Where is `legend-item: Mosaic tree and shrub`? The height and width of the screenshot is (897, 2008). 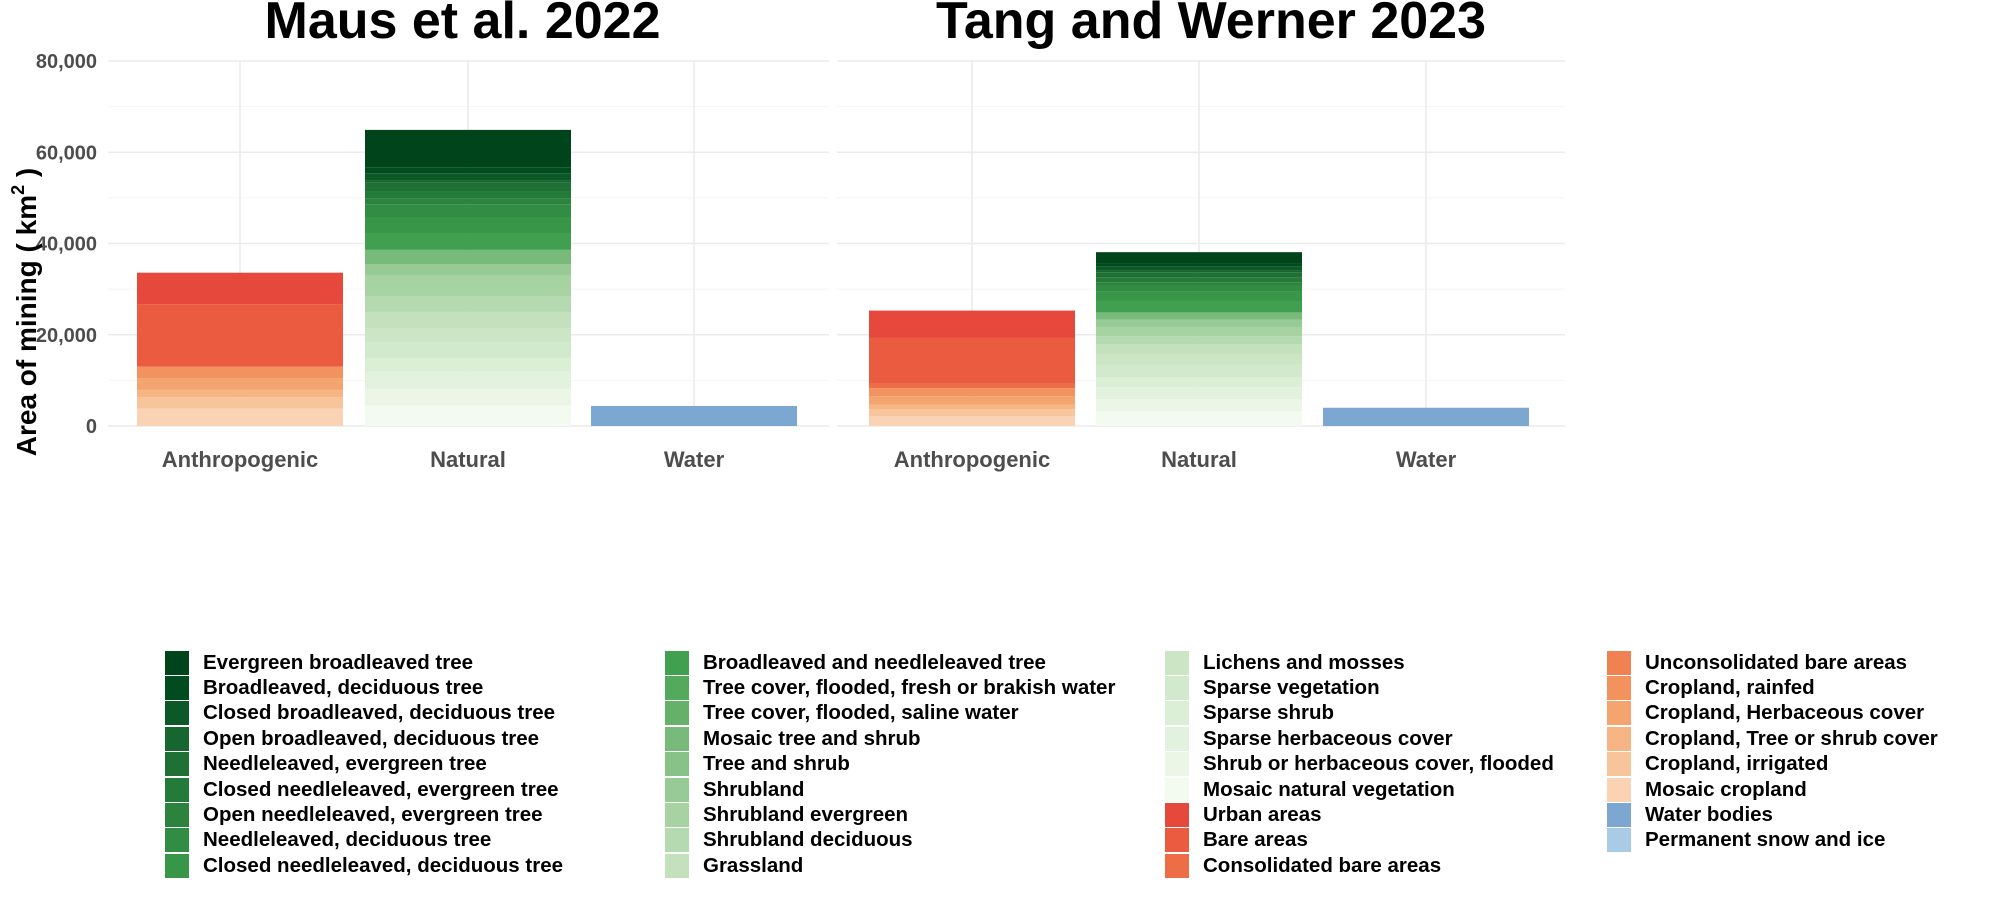 legend-item: Mosaic tree and shrub is located at coordinates (890, 738).